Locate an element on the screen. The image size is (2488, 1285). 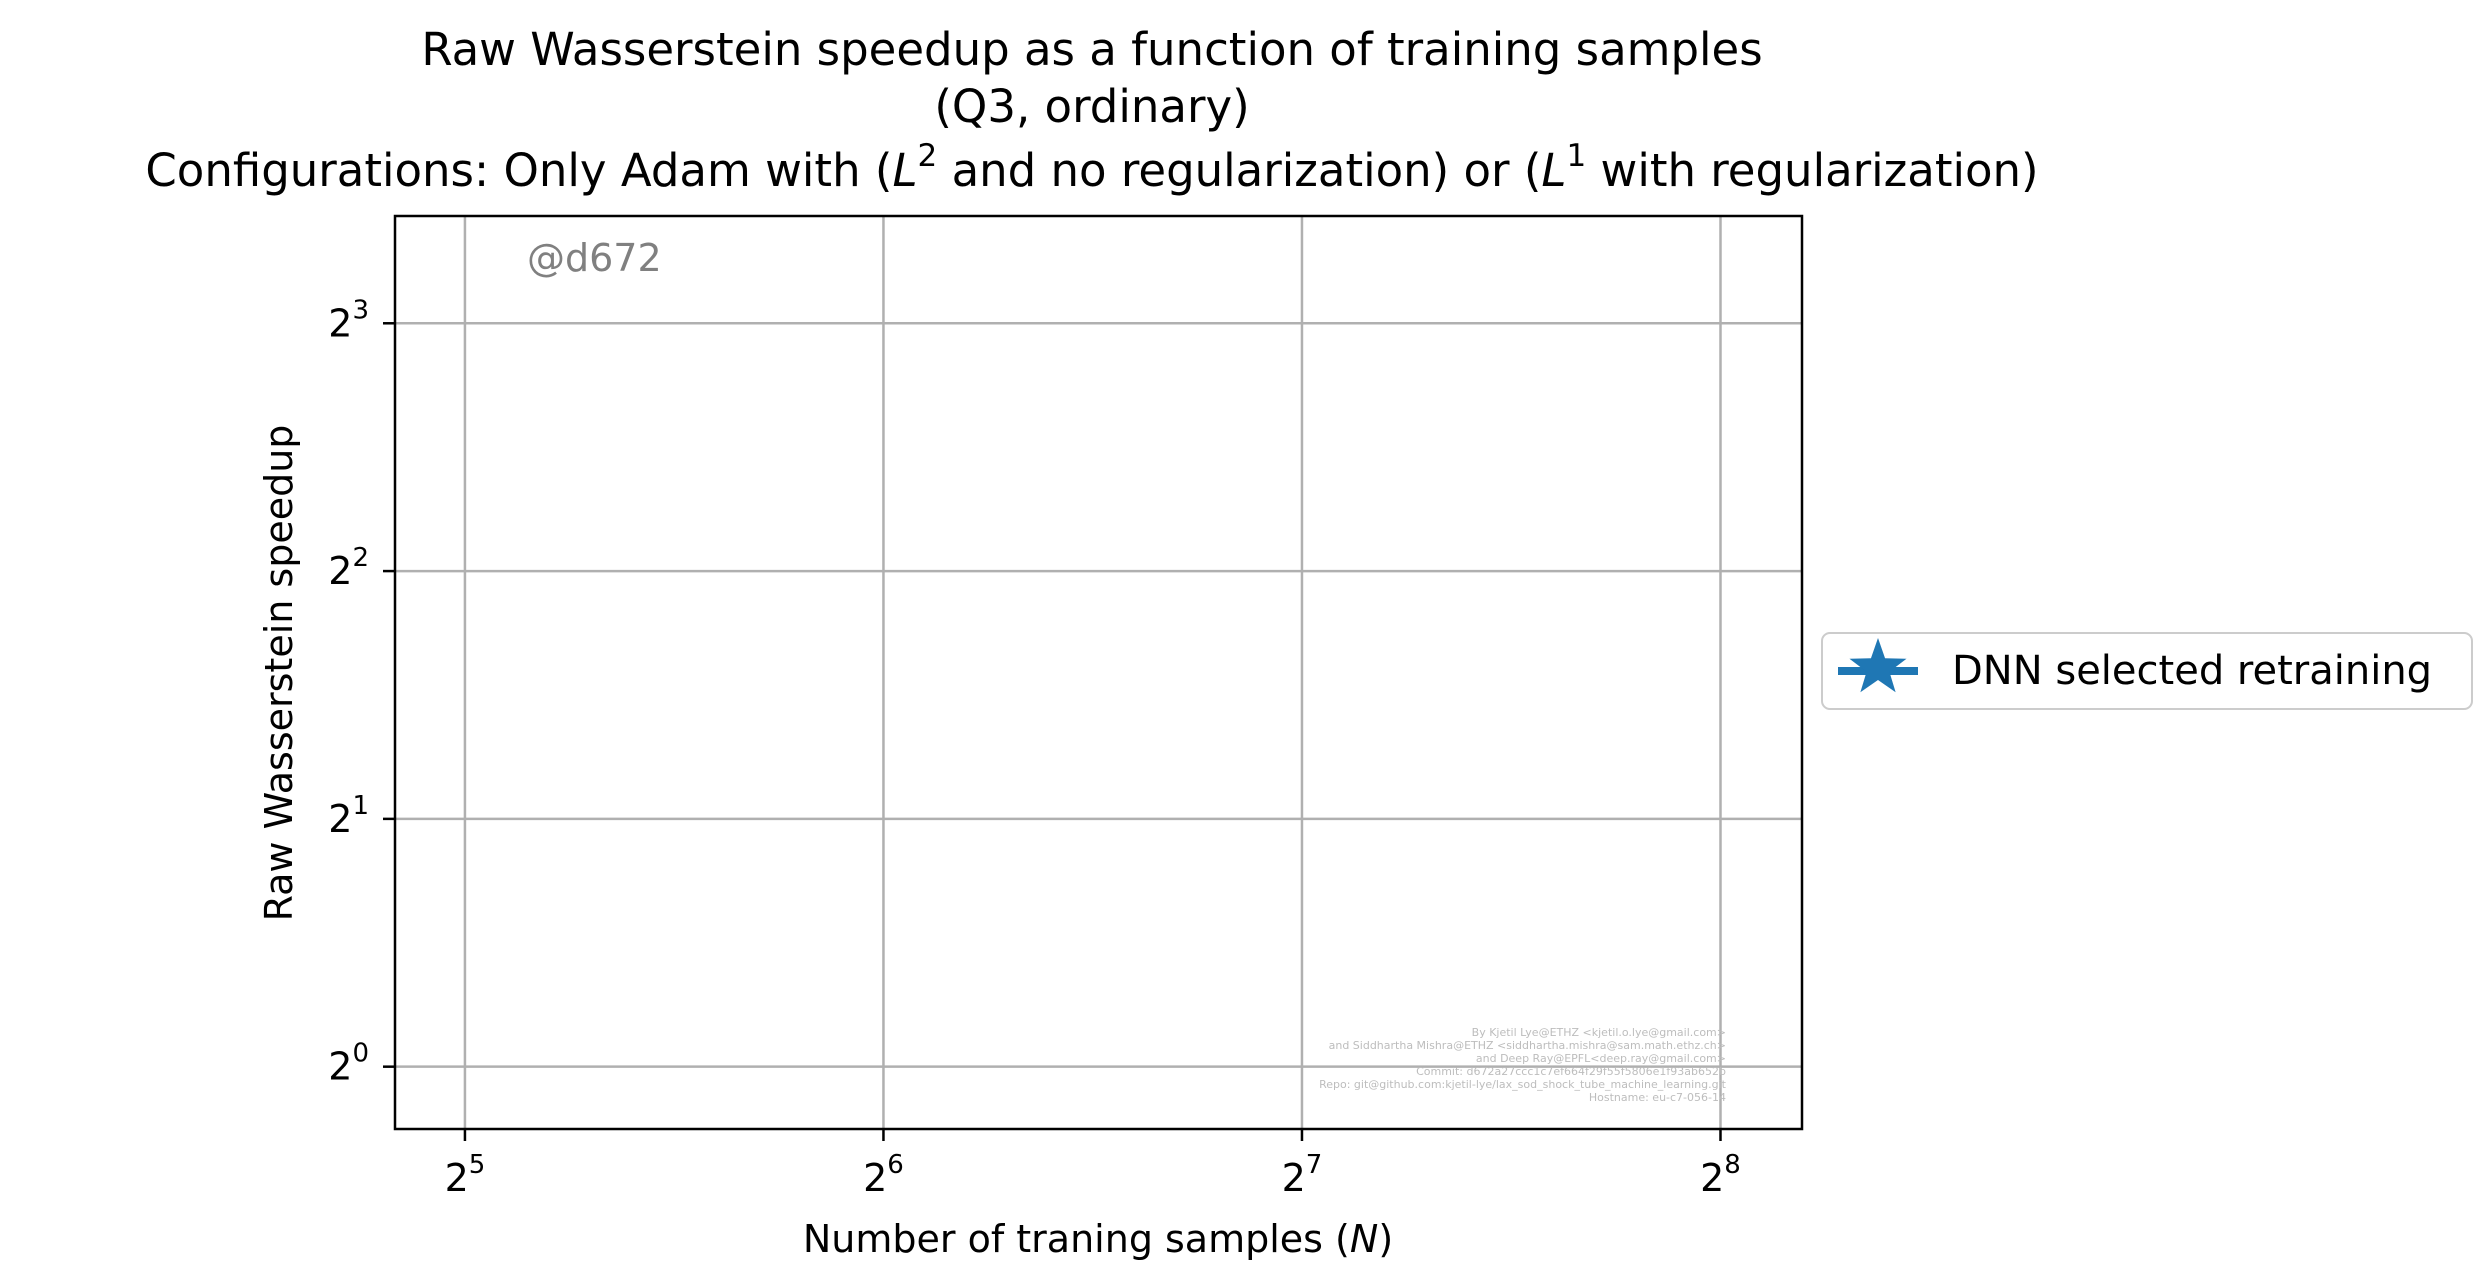
x-tick-label: 26 is located at coordinates (883, 1175).